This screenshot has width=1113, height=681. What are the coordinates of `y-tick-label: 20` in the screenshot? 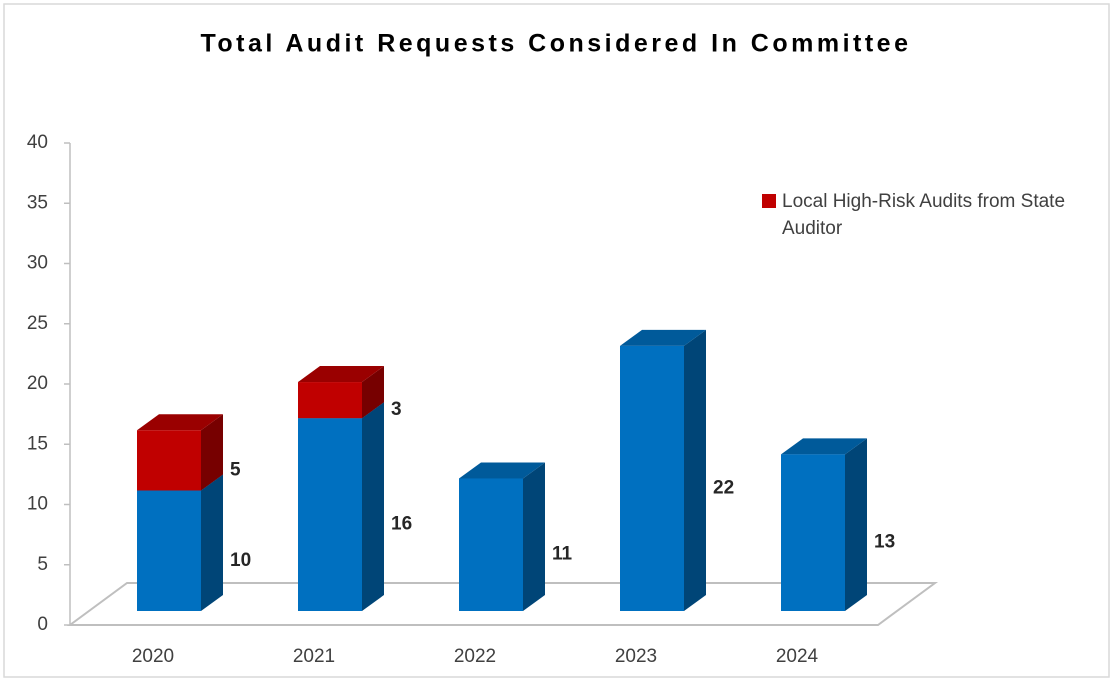 It's located at (37, 383).